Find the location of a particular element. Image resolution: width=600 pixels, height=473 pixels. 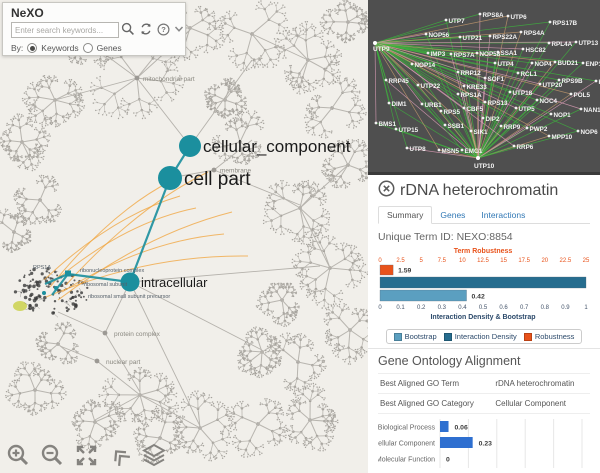

node-intracellular is located at coordinates (130, 282).